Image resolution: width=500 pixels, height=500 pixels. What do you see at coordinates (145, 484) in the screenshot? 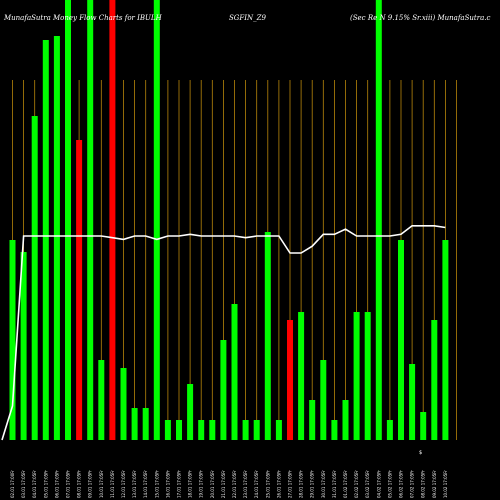
I see `x-tick-label: 14.01 17:05Fr` at bounding box center [145, 484].